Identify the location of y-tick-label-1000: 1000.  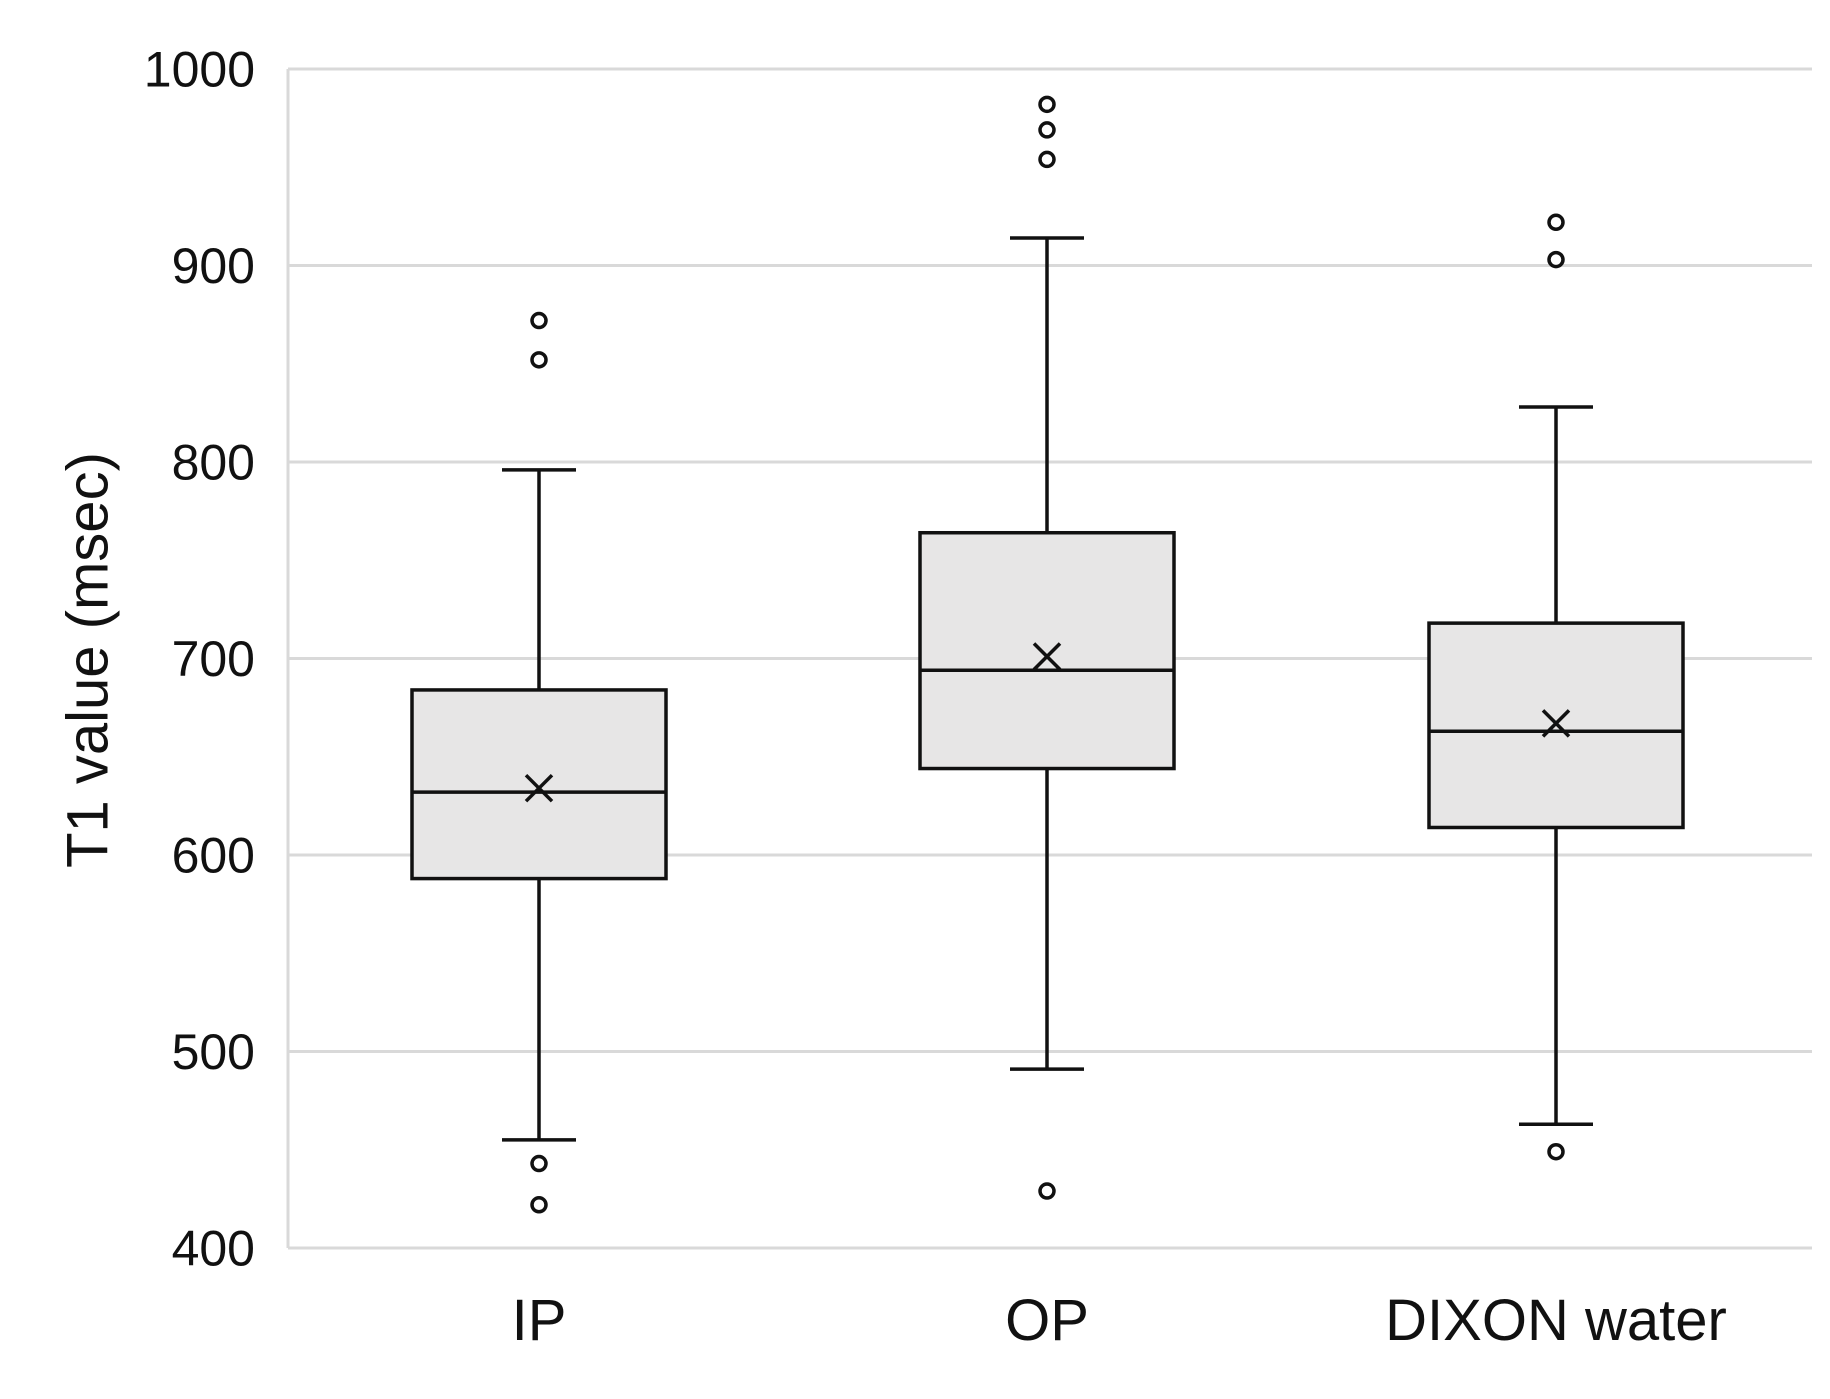
(199, 70).